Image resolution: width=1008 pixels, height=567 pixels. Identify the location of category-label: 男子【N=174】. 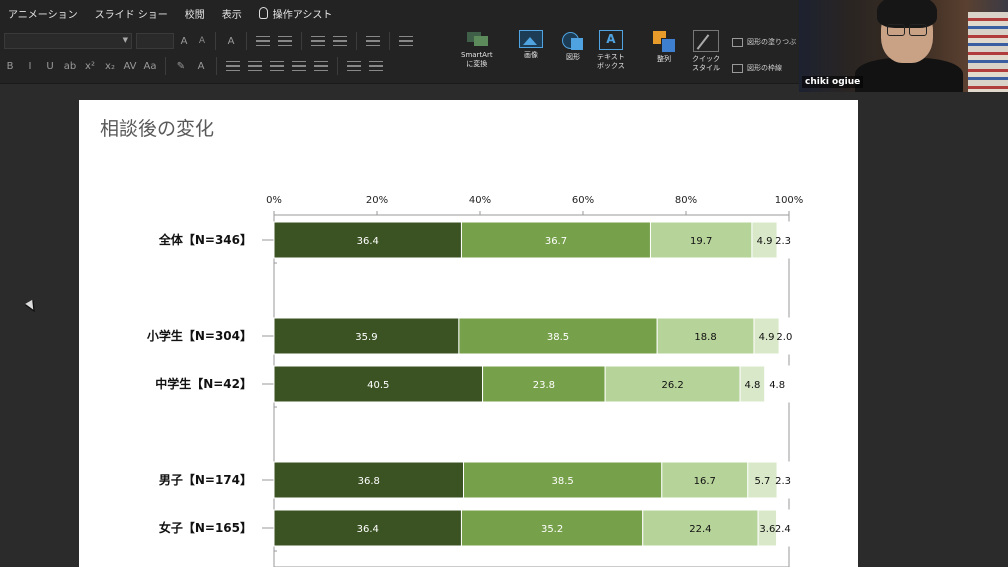
(205, 479).